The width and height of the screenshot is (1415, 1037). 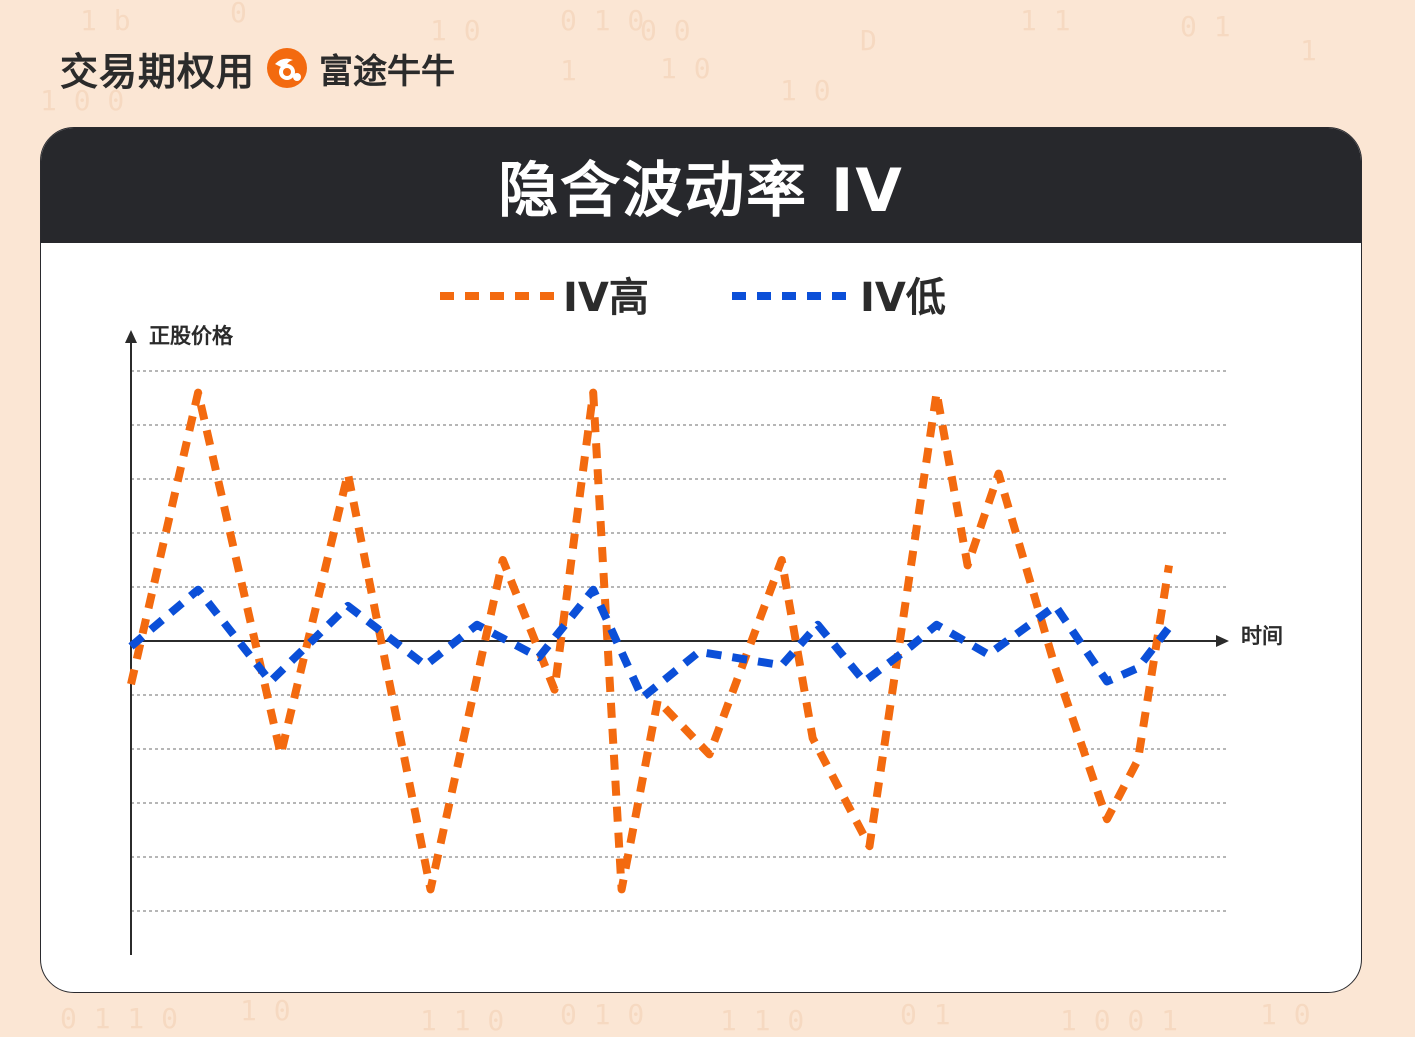 What do you see at coordinates (1262, 636) in the screenshot?
I see `x-axis-label: 时间` at bounding box center [1262, 636].